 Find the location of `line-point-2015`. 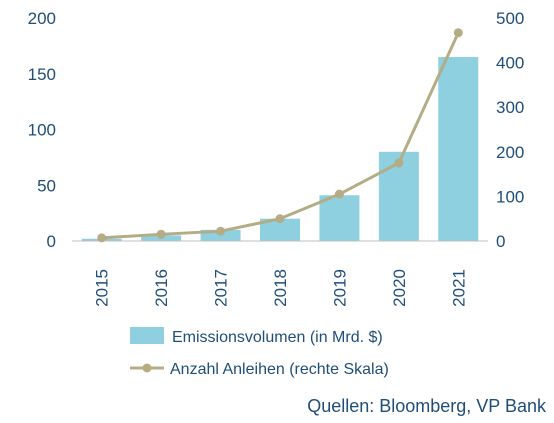

line-point-2015 is located at coordinates (102, 238).